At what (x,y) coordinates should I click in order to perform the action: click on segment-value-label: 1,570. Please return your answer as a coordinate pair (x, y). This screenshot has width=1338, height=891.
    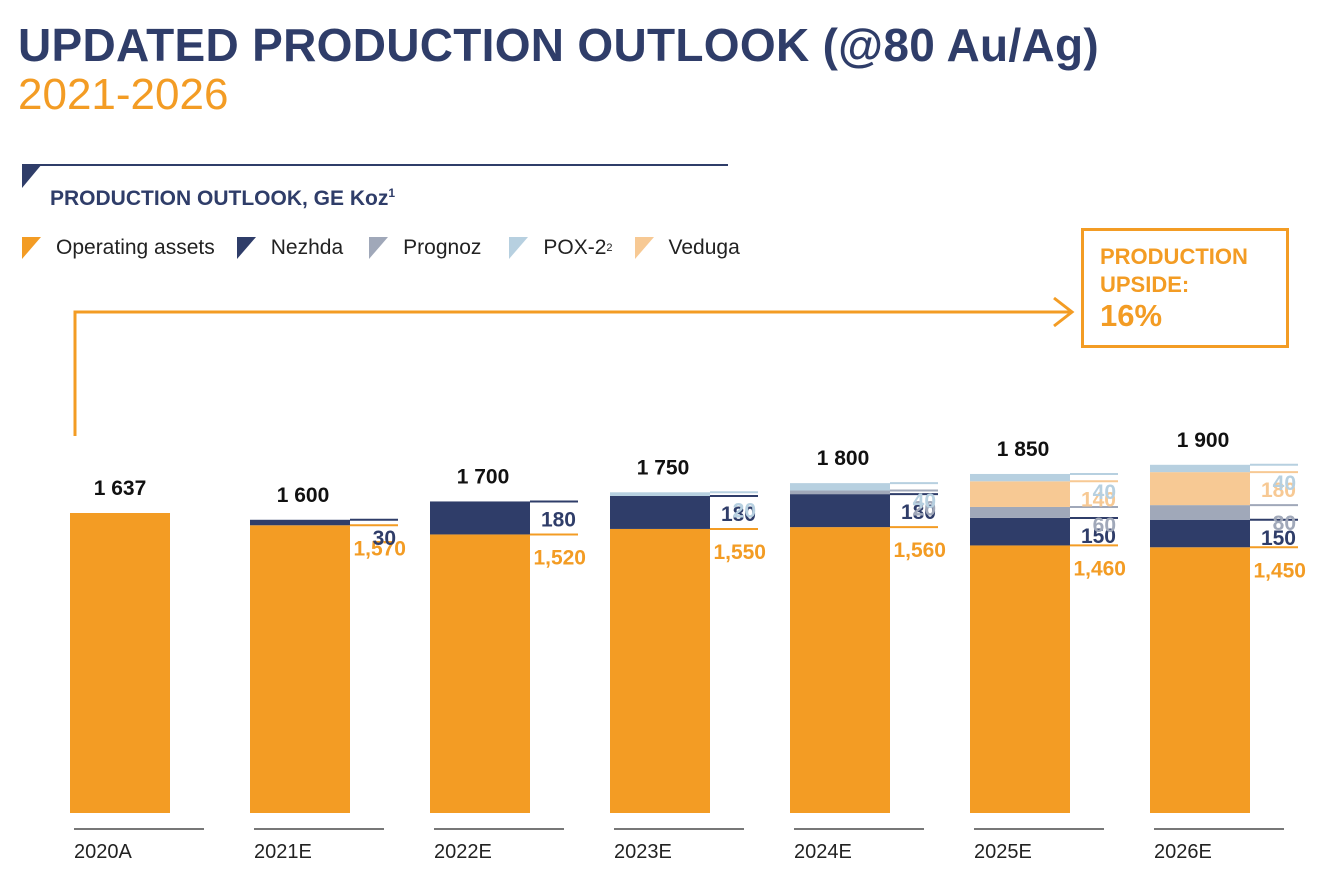
    Looking at the image, I should click on (379, 548).